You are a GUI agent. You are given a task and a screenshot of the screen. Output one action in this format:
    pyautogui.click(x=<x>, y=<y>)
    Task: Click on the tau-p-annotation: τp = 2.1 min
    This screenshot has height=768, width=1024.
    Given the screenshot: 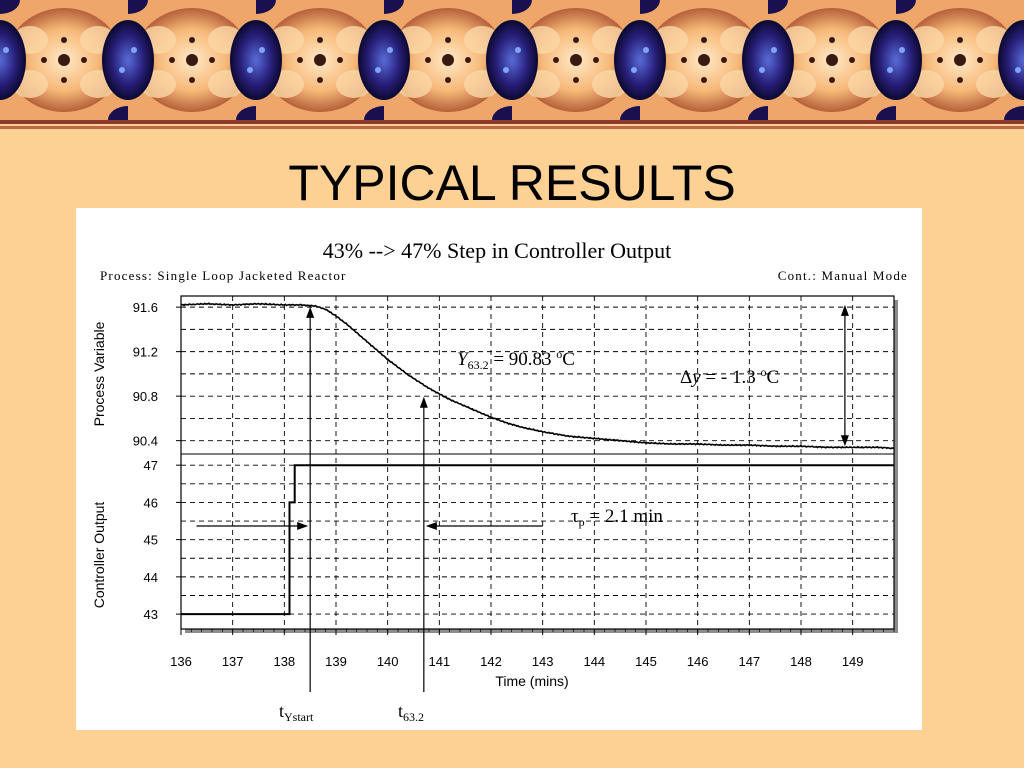 What is the action you would take?
    pyautogui.click(x=617, y=517)
    